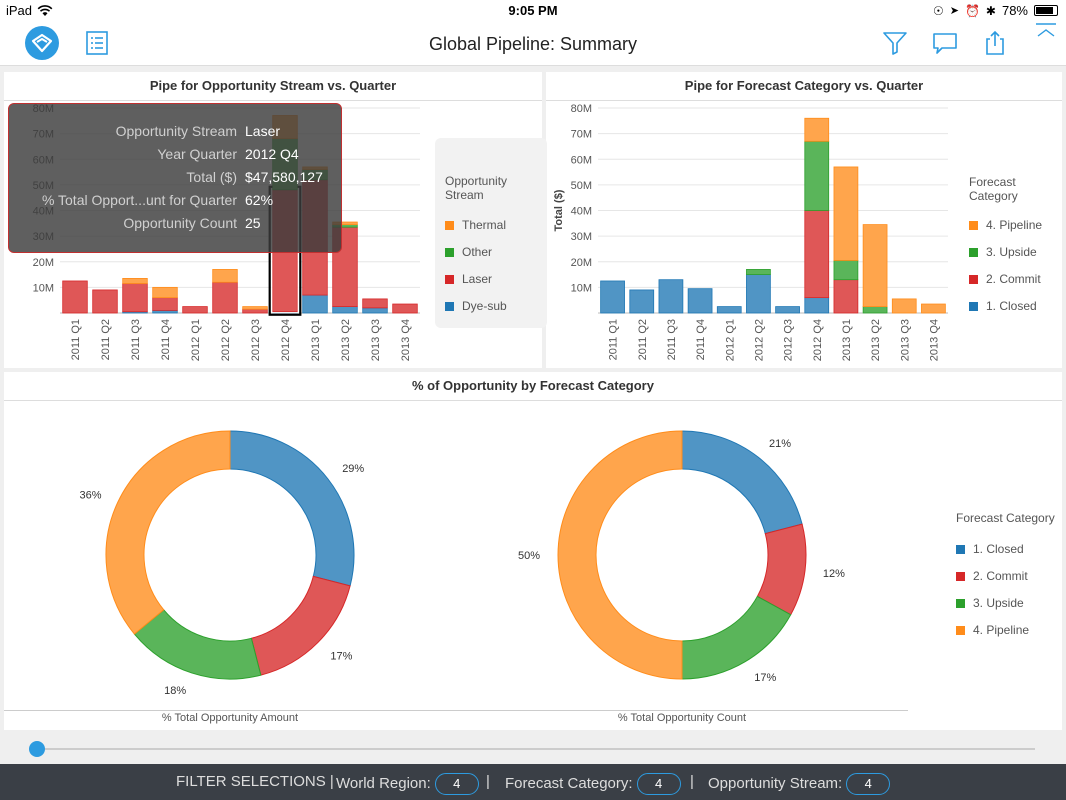 This screenshot has width=1066, height=800. What do you see at coordinates (1003, 252) in the screenshot?
I see `legend-item-upside: 3. Upside` at bounding box center [1003, 252].